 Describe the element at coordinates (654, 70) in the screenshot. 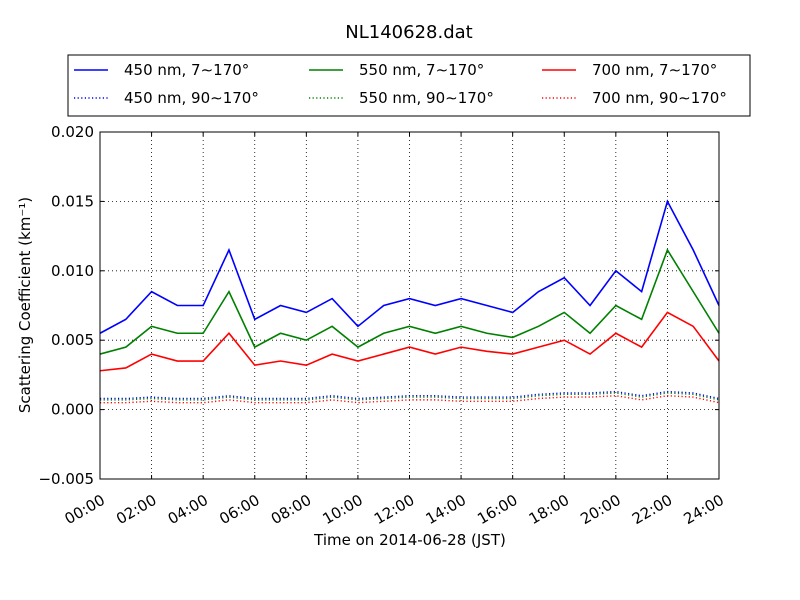

I see `legend-label: 700 nm, 7∼170°` at that location.